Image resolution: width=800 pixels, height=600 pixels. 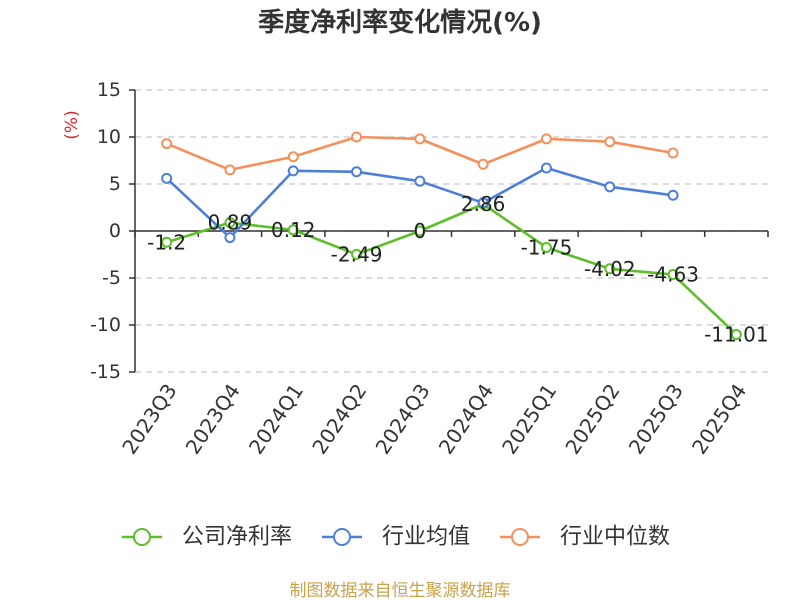 I want to click on data-label: 0.89, so click(x=230, y=223).